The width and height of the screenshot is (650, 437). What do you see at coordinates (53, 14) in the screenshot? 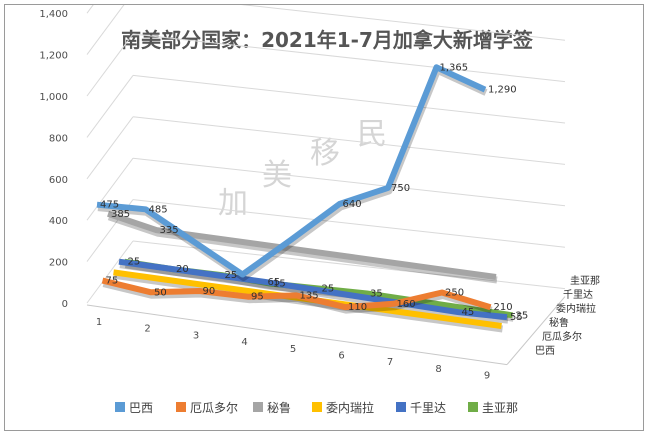
I see `y-tick-label: 1,400` at bounding box center [53, 14].